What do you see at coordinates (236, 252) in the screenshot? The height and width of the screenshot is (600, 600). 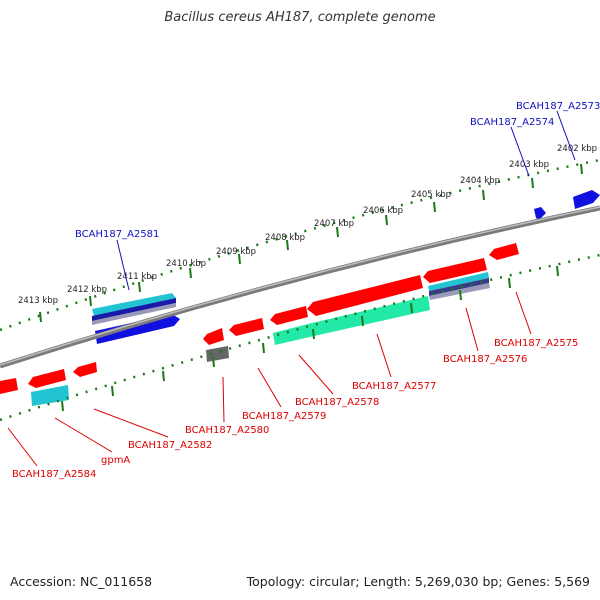 I see `scale-label: 2409 kbp` at bounding box center [236, 252].